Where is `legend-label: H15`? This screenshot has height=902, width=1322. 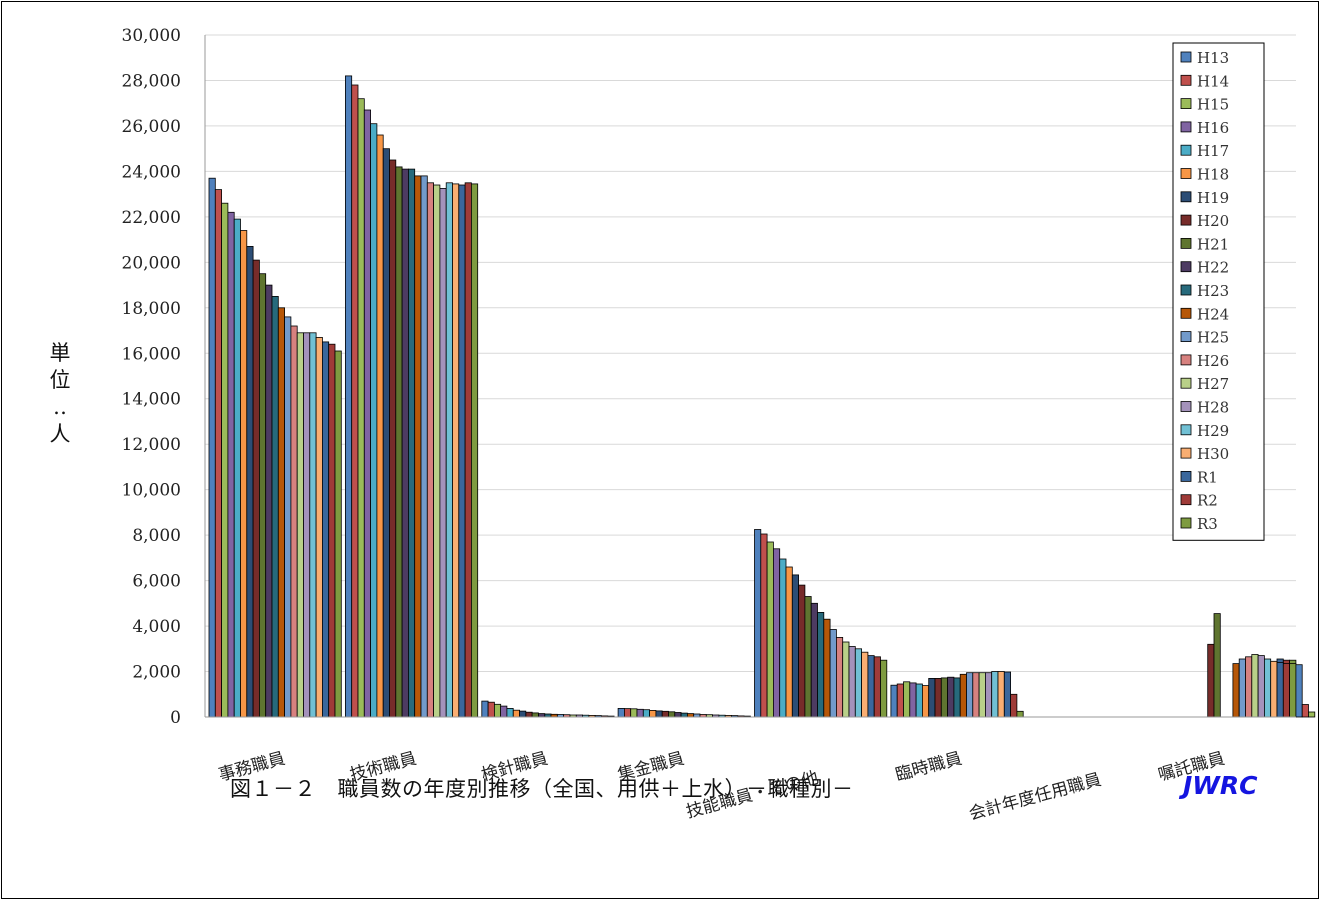
legend-label: H15 is located at coordinates (1213, 105).